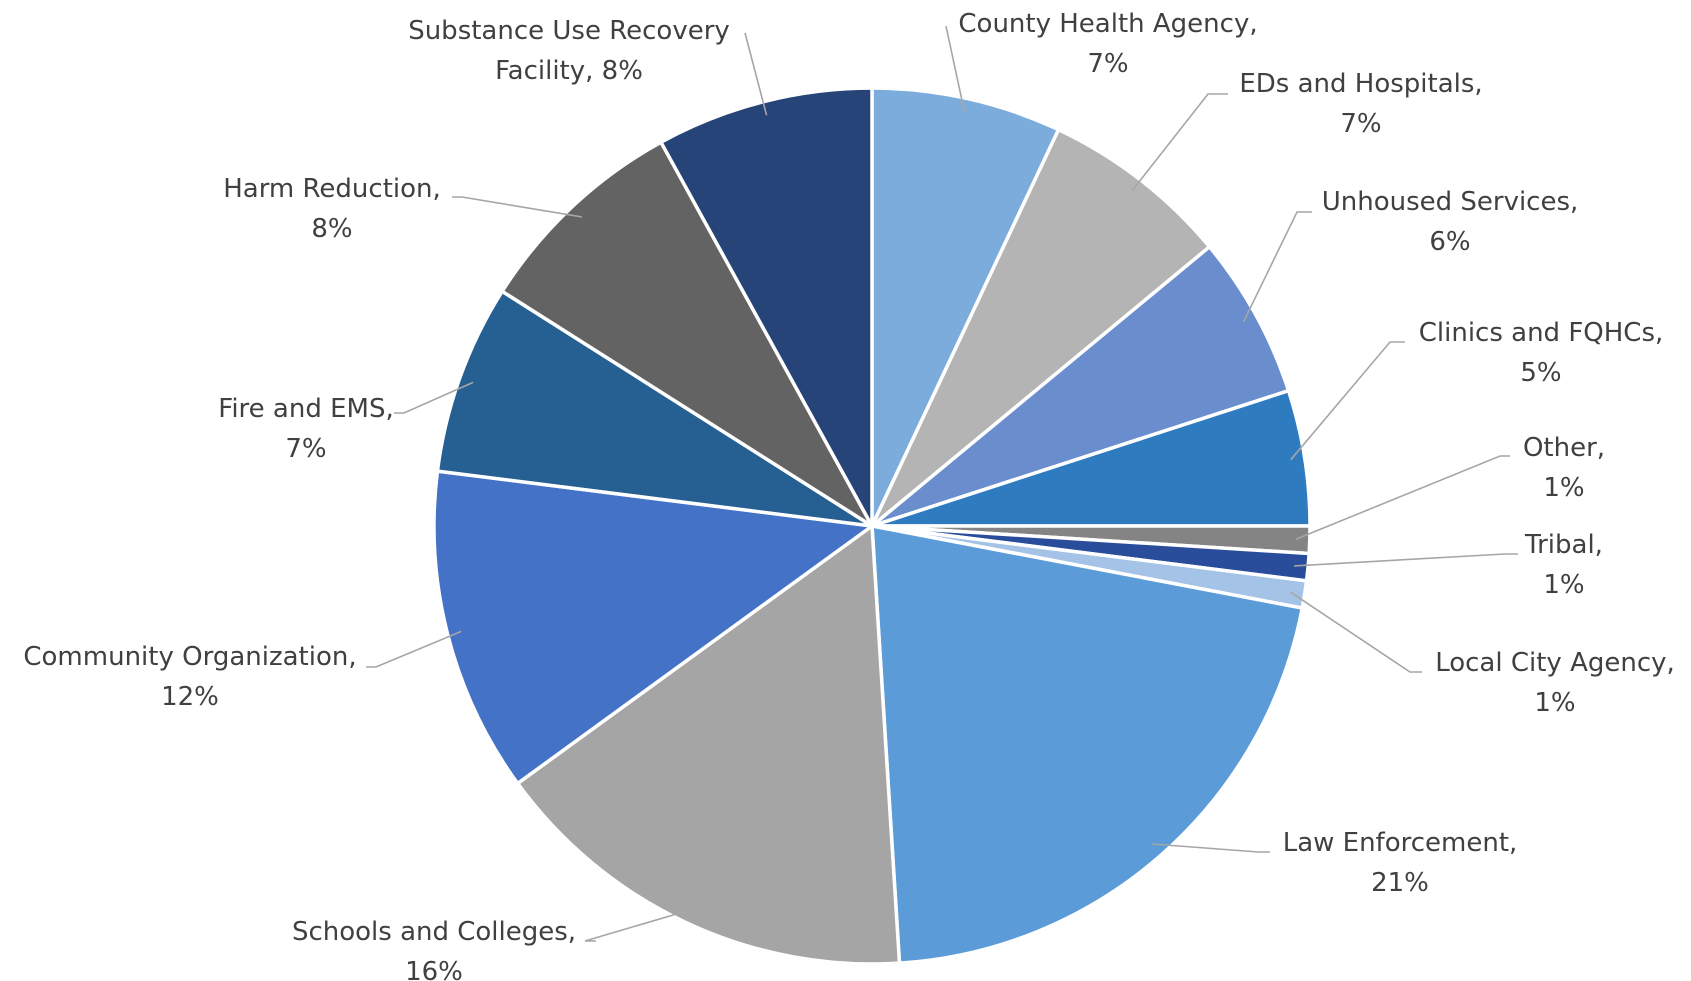 Image resolution: width=1691 pixels, height=981 pixels. What do you see at coordinates (1179, 142) in the screenshot?
I see `leader-line-eds-and-hospitals` at bounding box center [1179, 142].